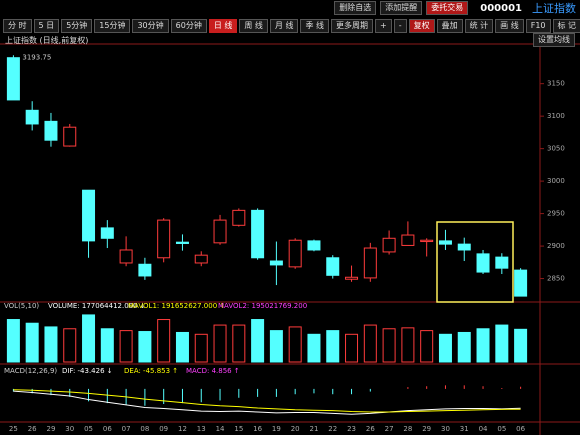  Describe the element at coordinates (220, 429) in the screenshot. I see `x-tick-label: 14` at that location.